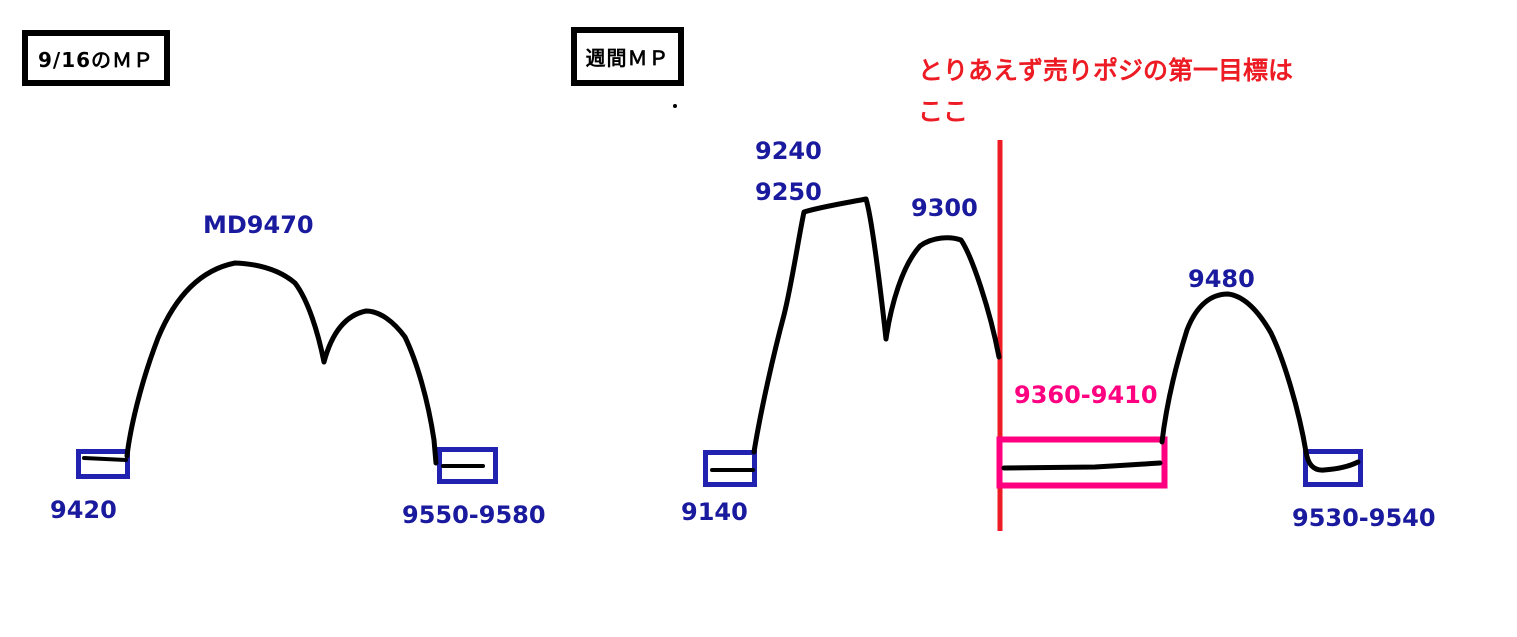  Describe the element at coordinates (1221, 279) in the screenshot. I see `label-9480: 9480` at that location.